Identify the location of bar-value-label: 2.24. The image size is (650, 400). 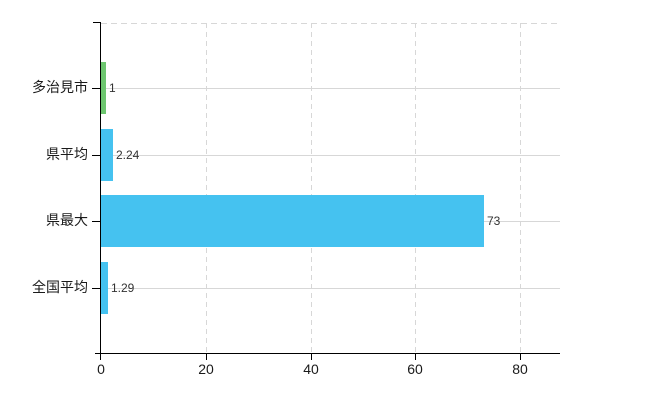
(128, 155).